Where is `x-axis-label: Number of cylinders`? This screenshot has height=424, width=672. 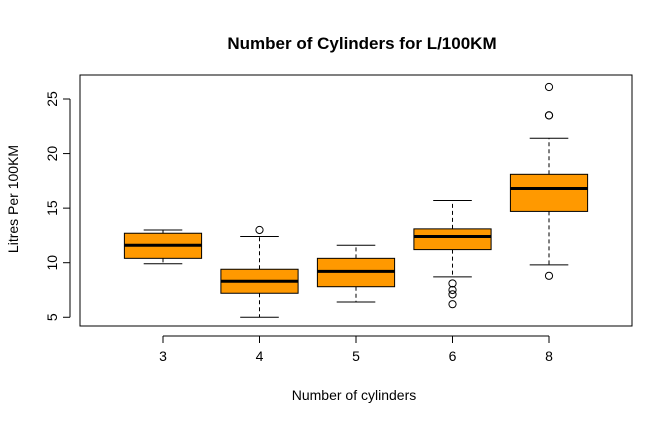
x-axis-label: Number of cylinders is located at coordinates (354, 395).